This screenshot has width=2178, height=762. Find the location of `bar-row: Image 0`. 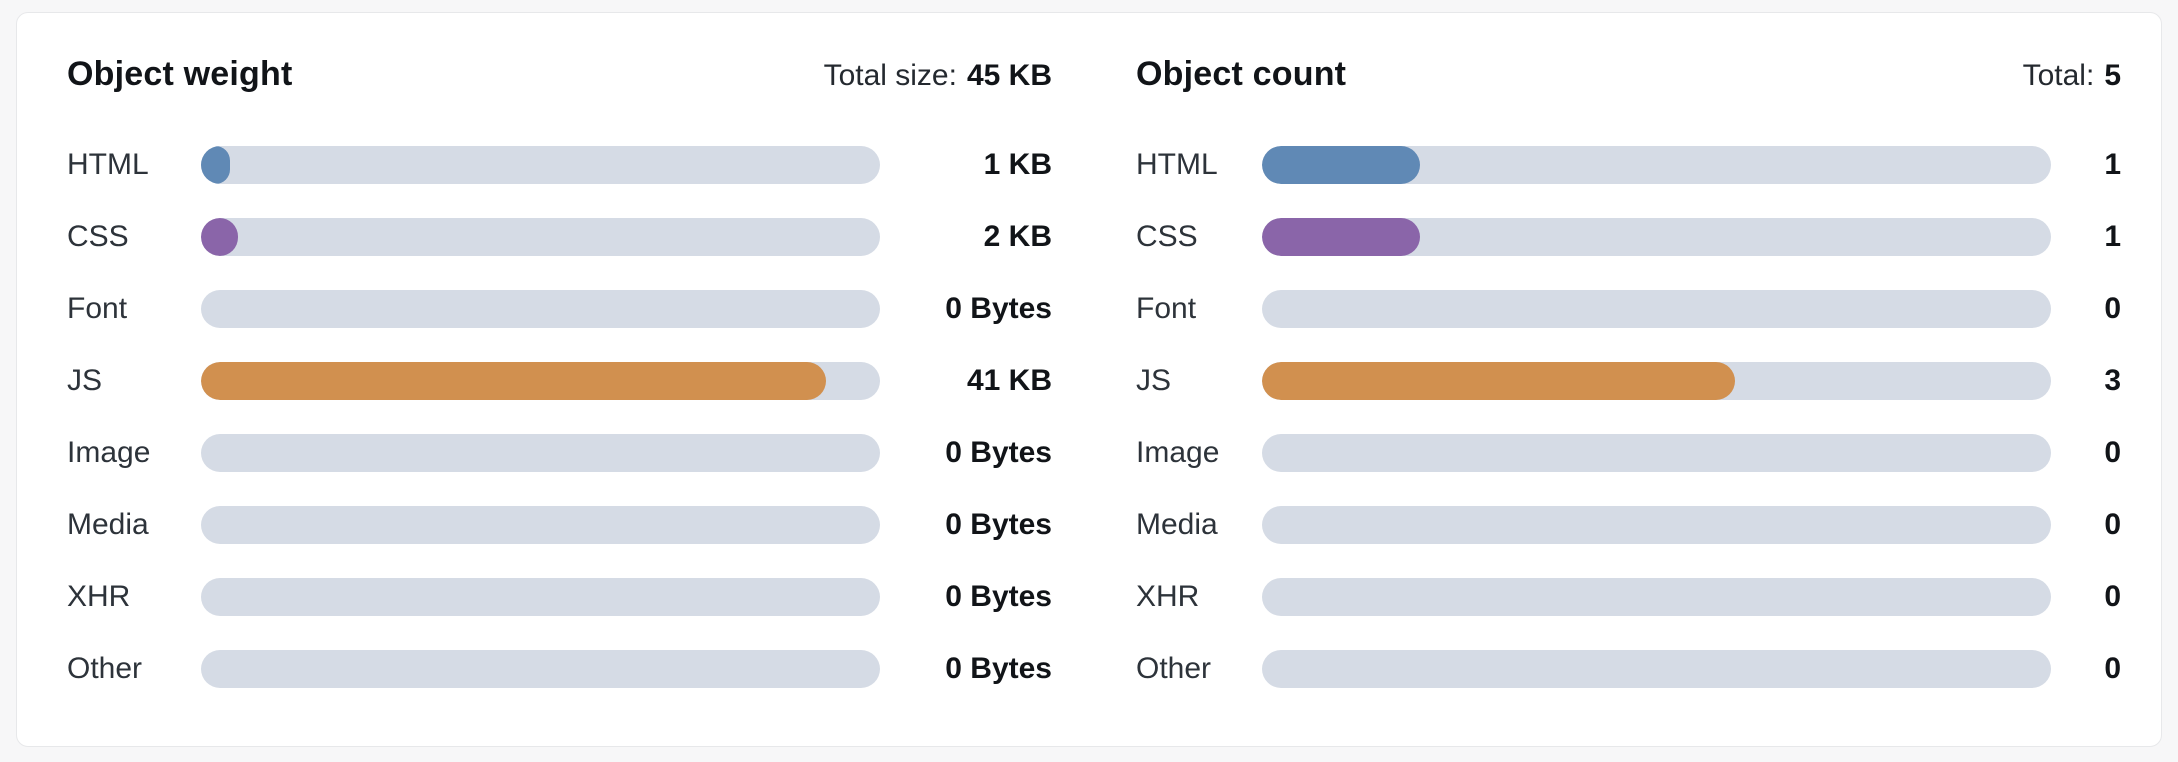

bar-row: Image 0 is located at coordinates (1628, 453).